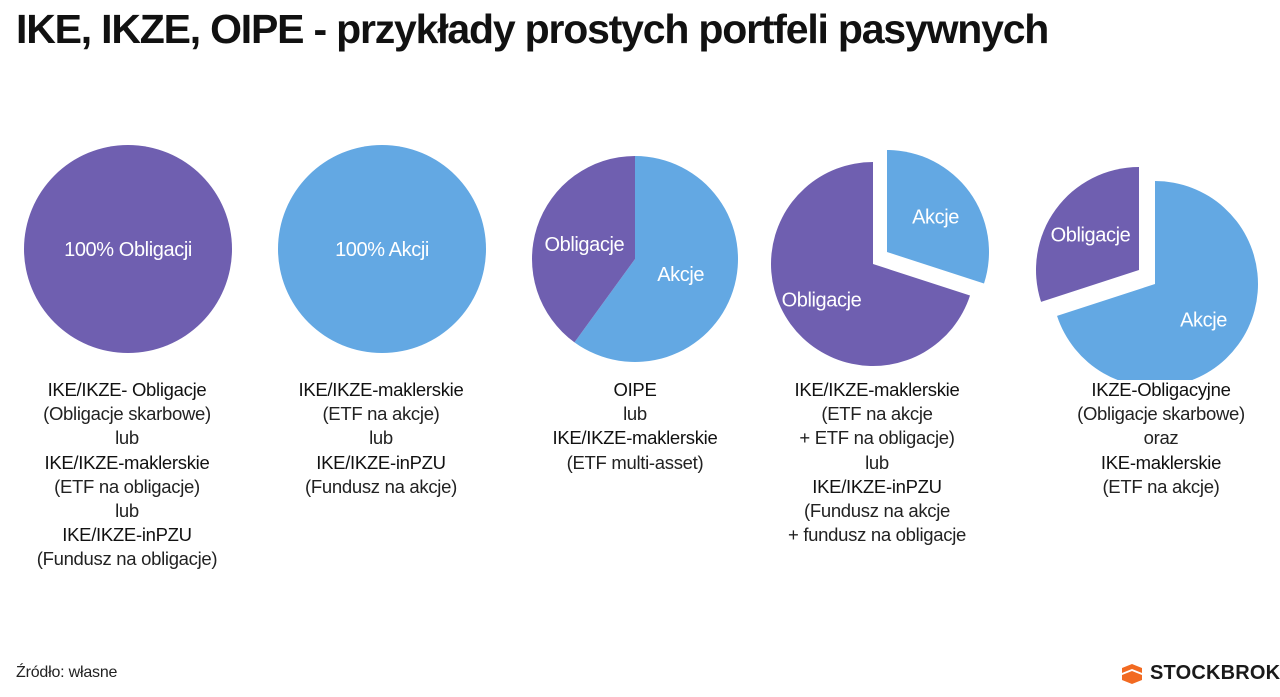 The height and width of the screenshot is (697, 1280). What do you see at coordinates (656, 259) in the screenshot?
I see `pie-3-slice-akcje` at bounding box center [656, 259].